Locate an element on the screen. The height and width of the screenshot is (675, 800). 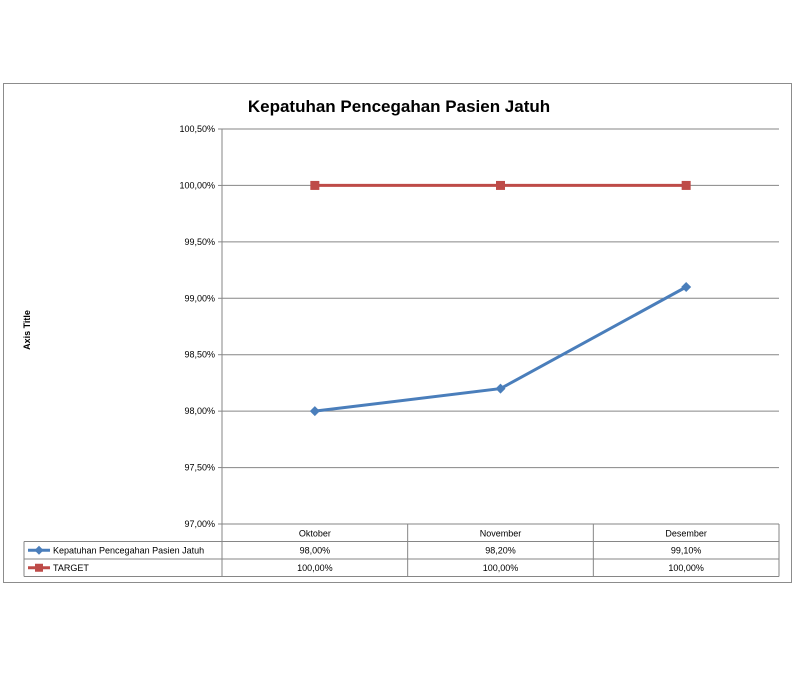
y-tick-label: 100,00% is located at coordinates (197, 185).